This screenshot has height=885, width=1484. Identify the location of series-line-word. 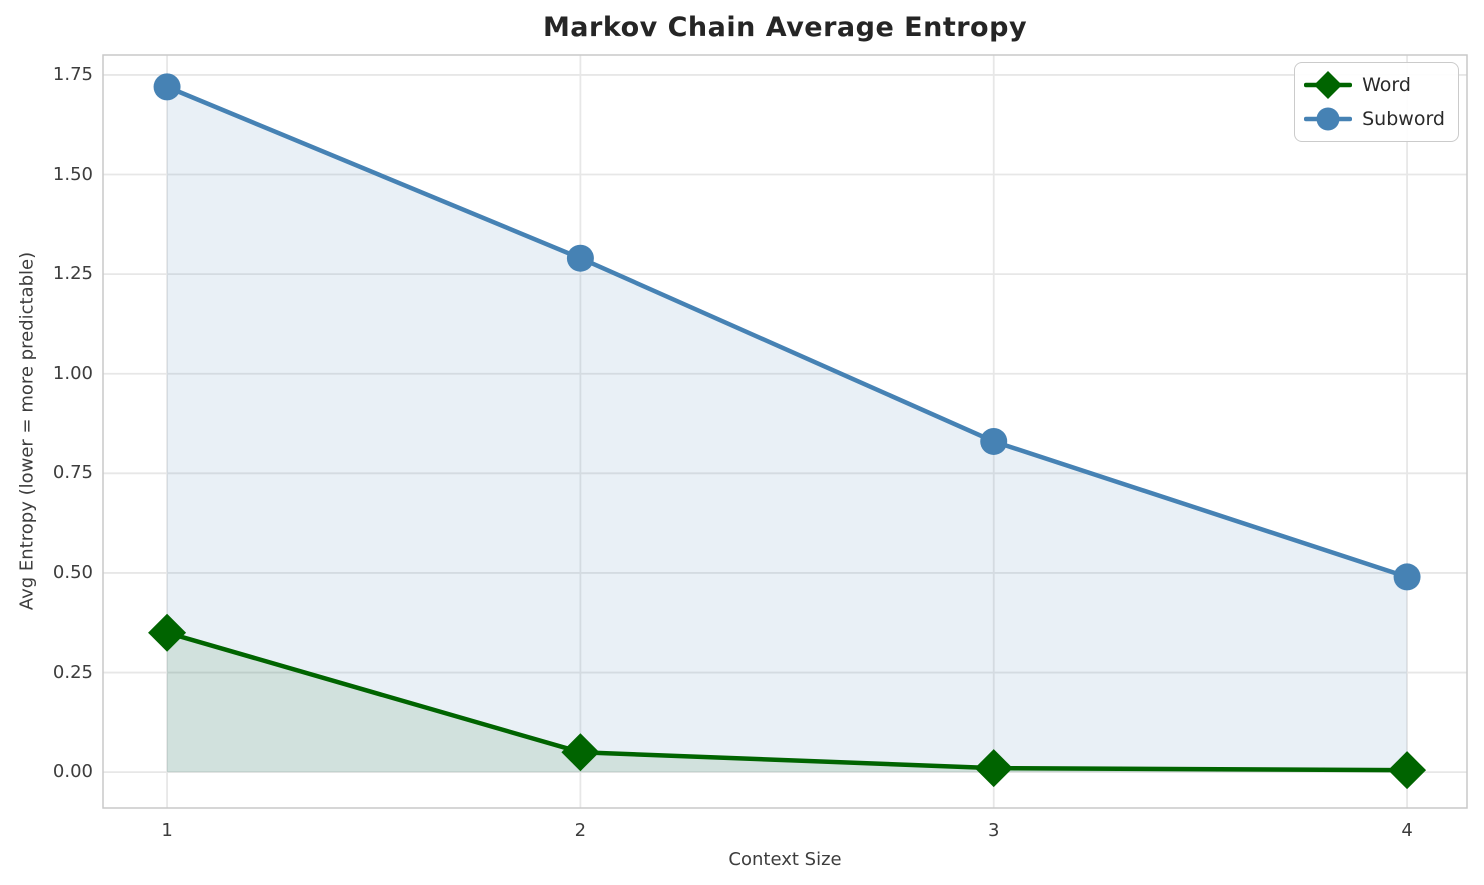
(787, 701).